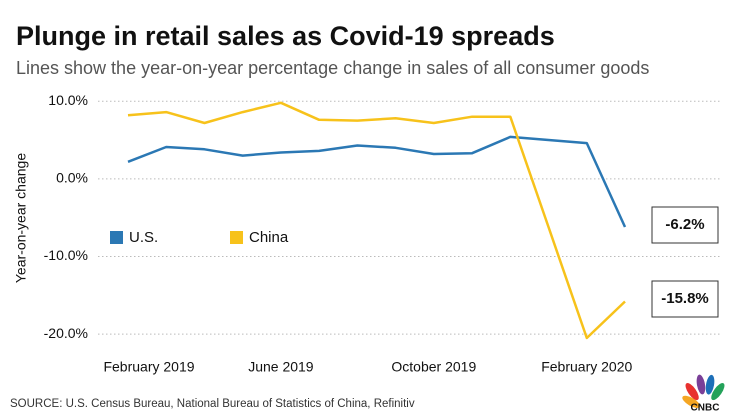 Image resolution: width=740 pixels, height=416 pixels. What do you see at coordinates (148, 367) in the screenshot?
I see `x-tick-label: February 2019` at bounding box center [148, 367].